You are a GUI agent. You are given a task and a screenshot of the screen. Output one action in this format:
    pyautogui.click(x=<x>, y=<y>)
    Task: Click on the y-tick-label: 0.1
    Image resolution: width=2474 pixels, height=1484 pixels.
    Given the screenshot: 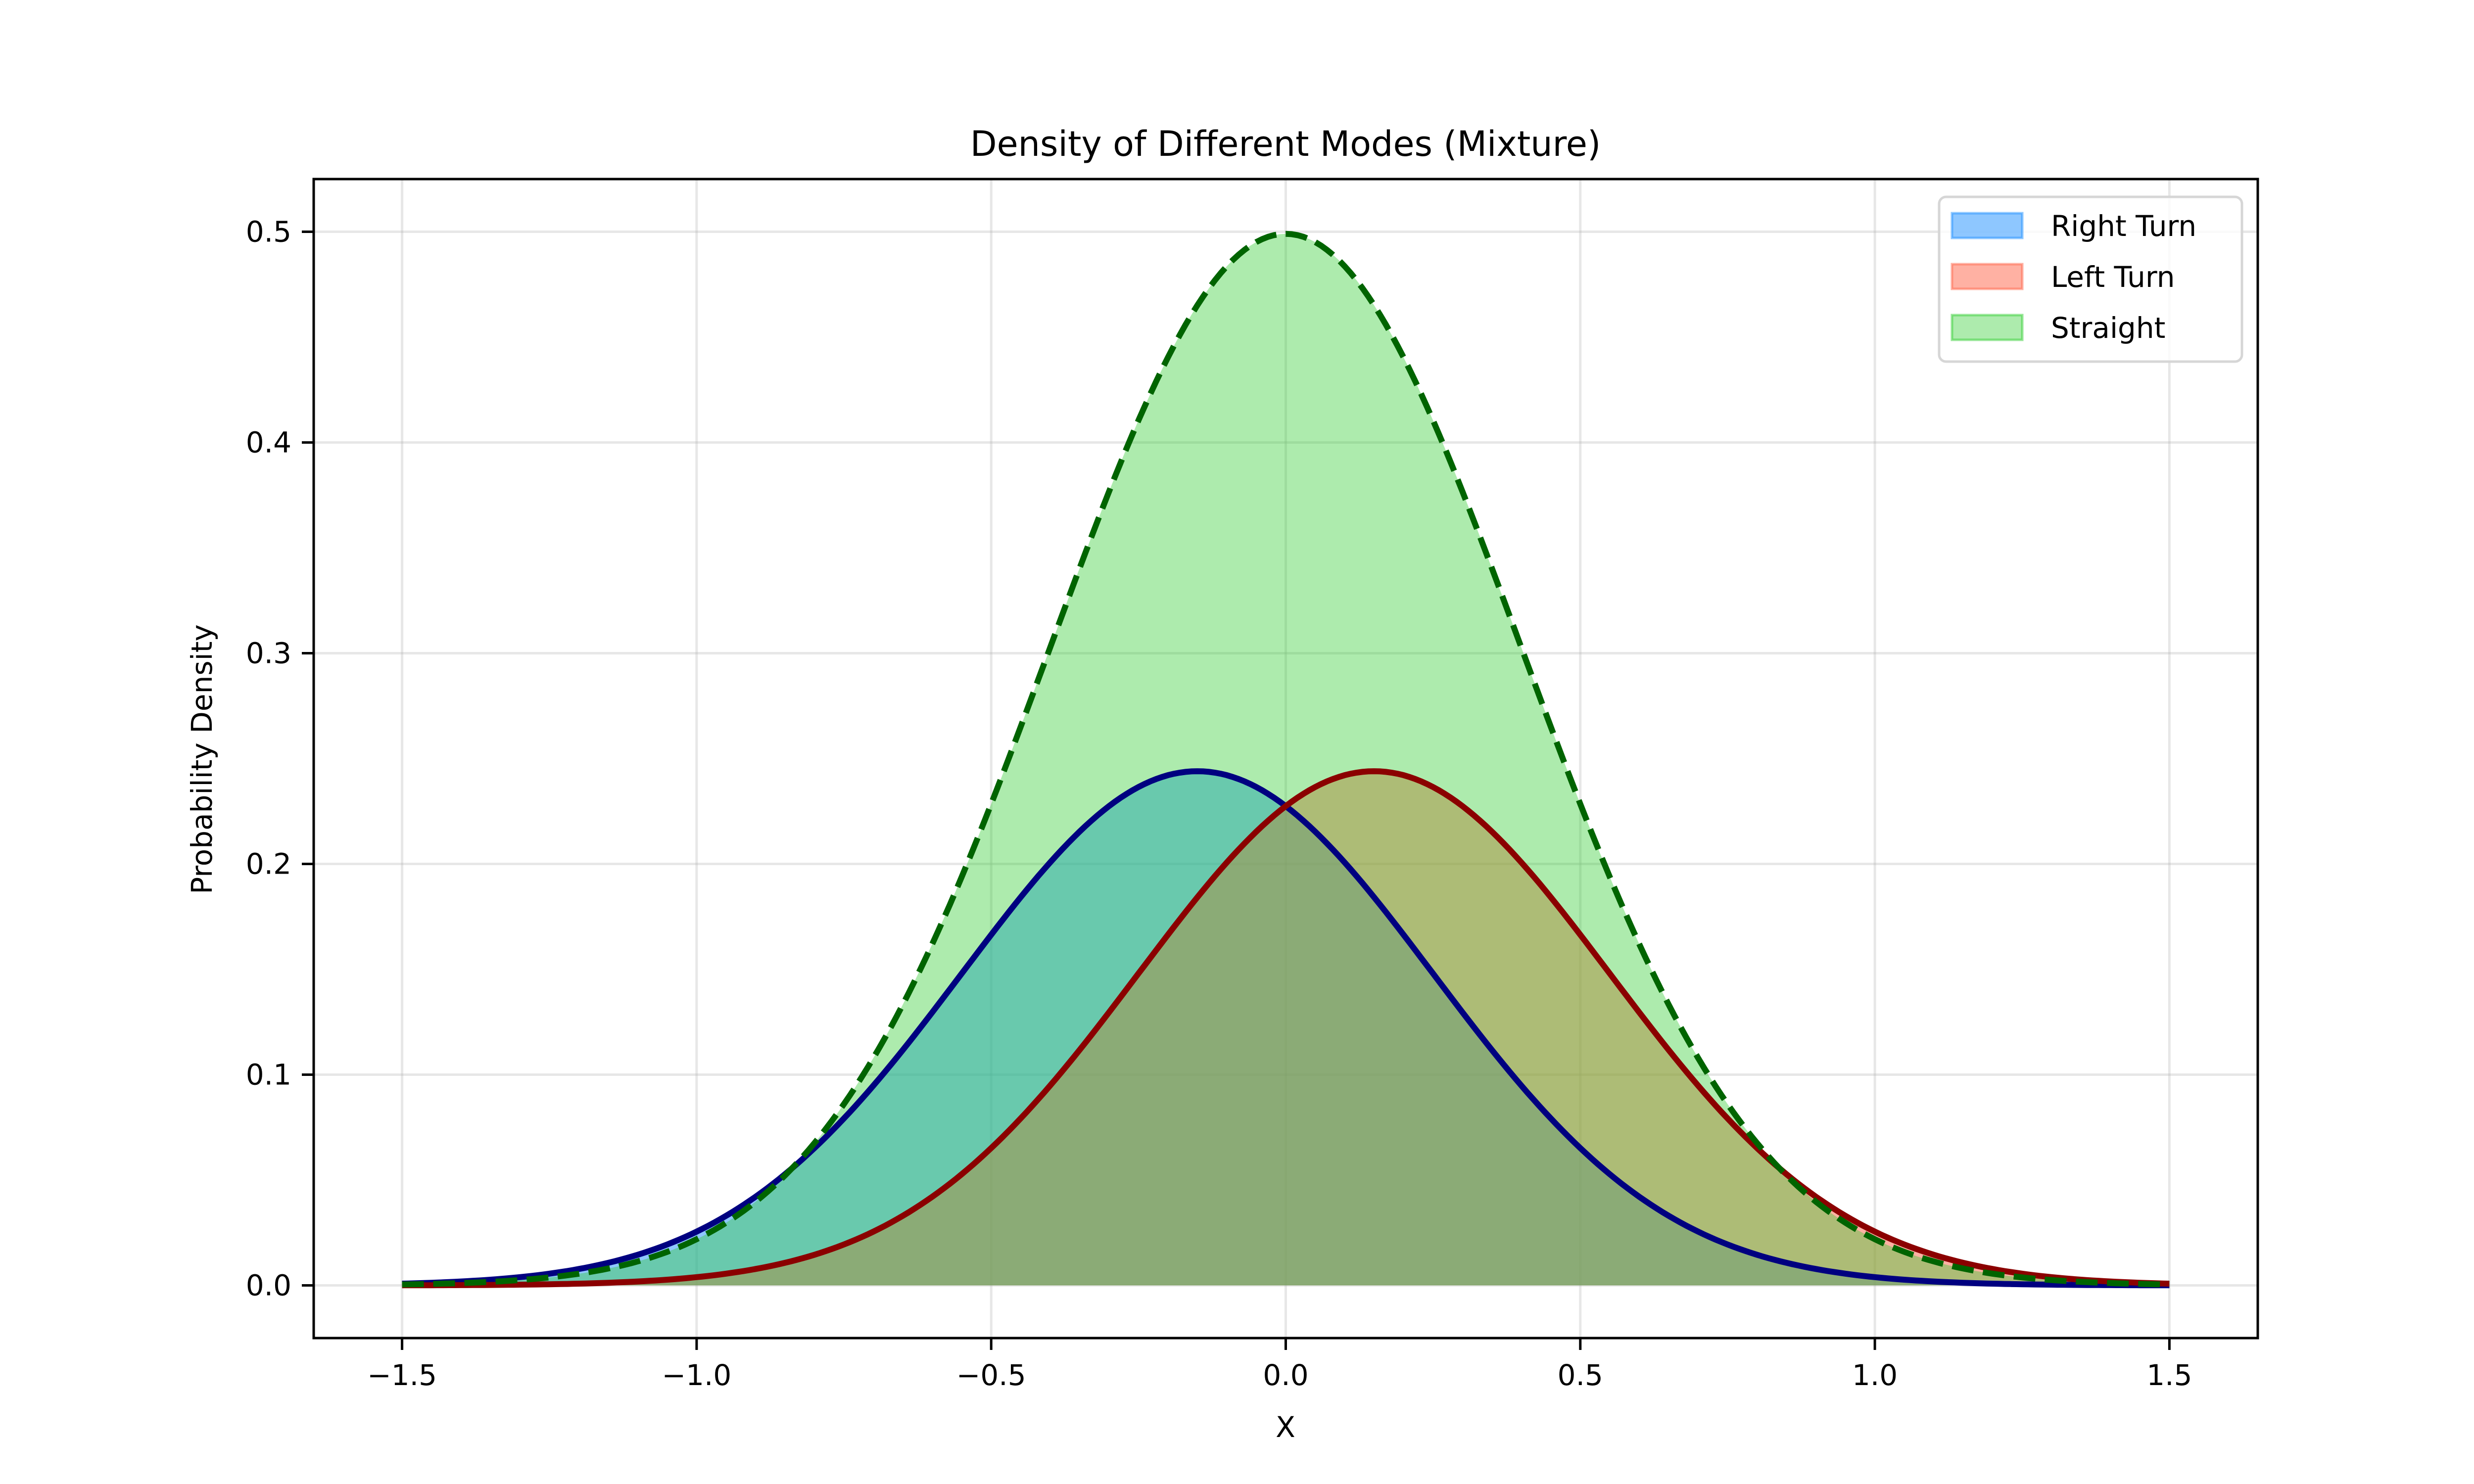 What is the action you would take?
    pyautogui.click(x=269, y=1075)
    